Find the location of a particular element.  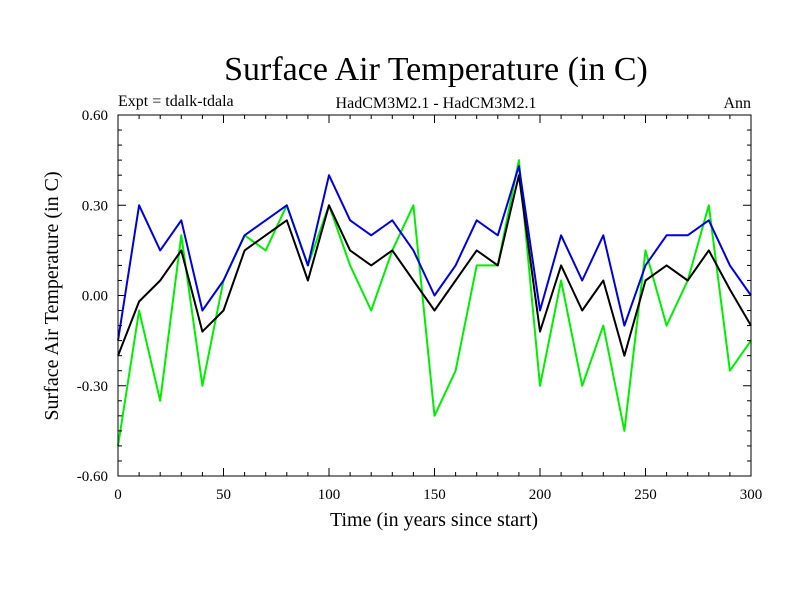

x-tick-label: 200 is located at coordinates (540, 495).